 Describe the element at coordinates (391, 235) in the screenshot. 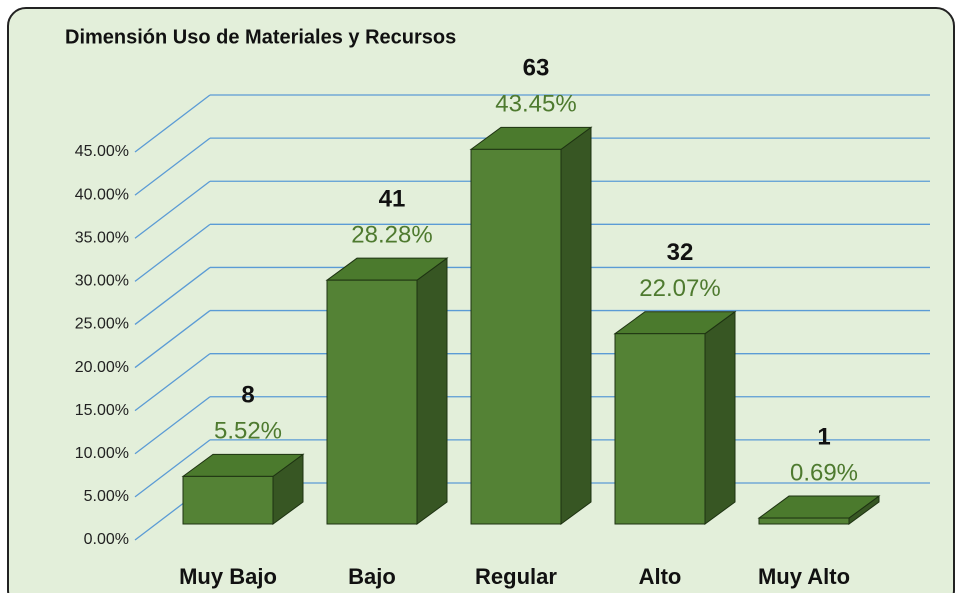

I see `value-label: 28.28%` at that location.